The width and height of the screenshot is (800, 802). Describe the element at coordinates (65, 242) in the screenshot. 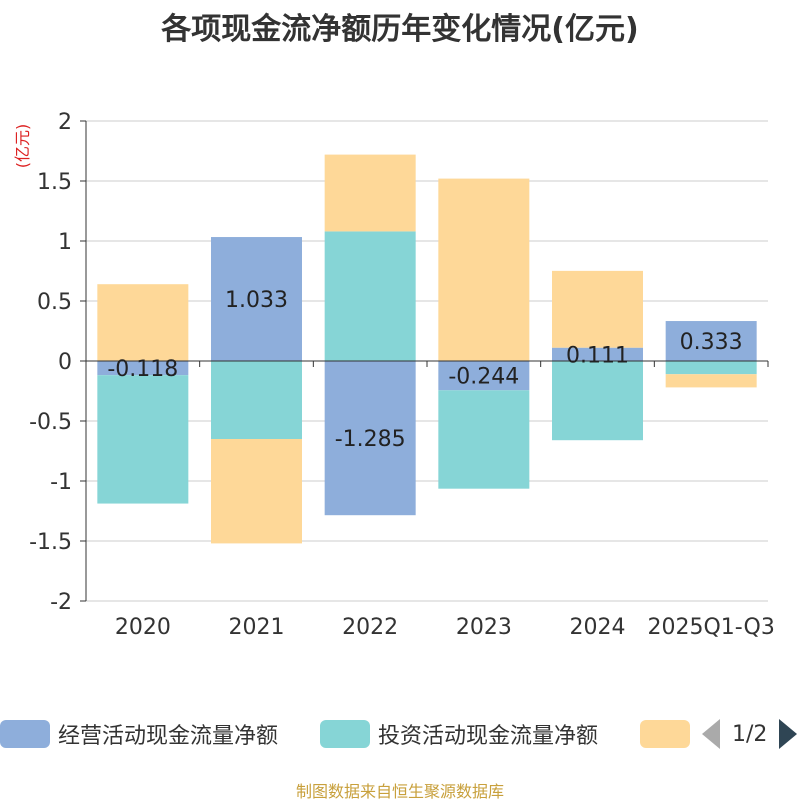

I see `y-tick-label: 1` at that location.